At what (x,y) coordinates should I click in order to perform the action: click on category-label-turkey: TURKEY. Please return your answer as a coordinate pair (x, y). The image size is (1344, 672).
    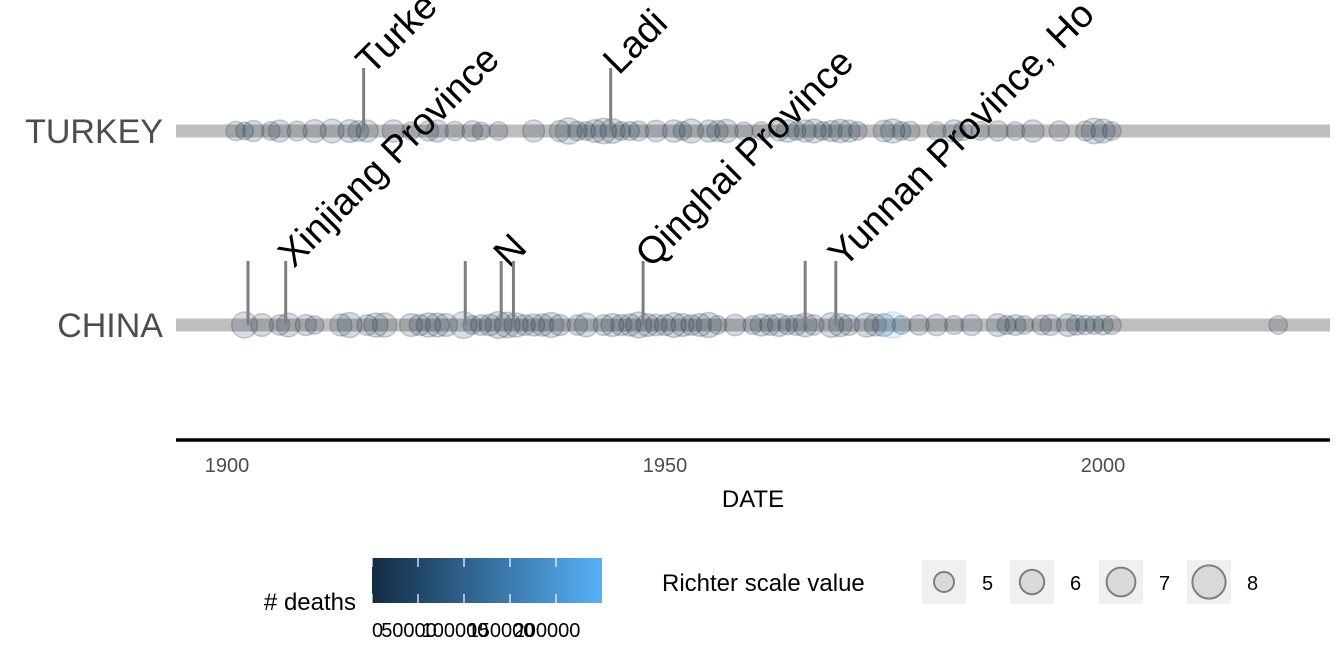
    Looking at the image, I should click on (94, 132).